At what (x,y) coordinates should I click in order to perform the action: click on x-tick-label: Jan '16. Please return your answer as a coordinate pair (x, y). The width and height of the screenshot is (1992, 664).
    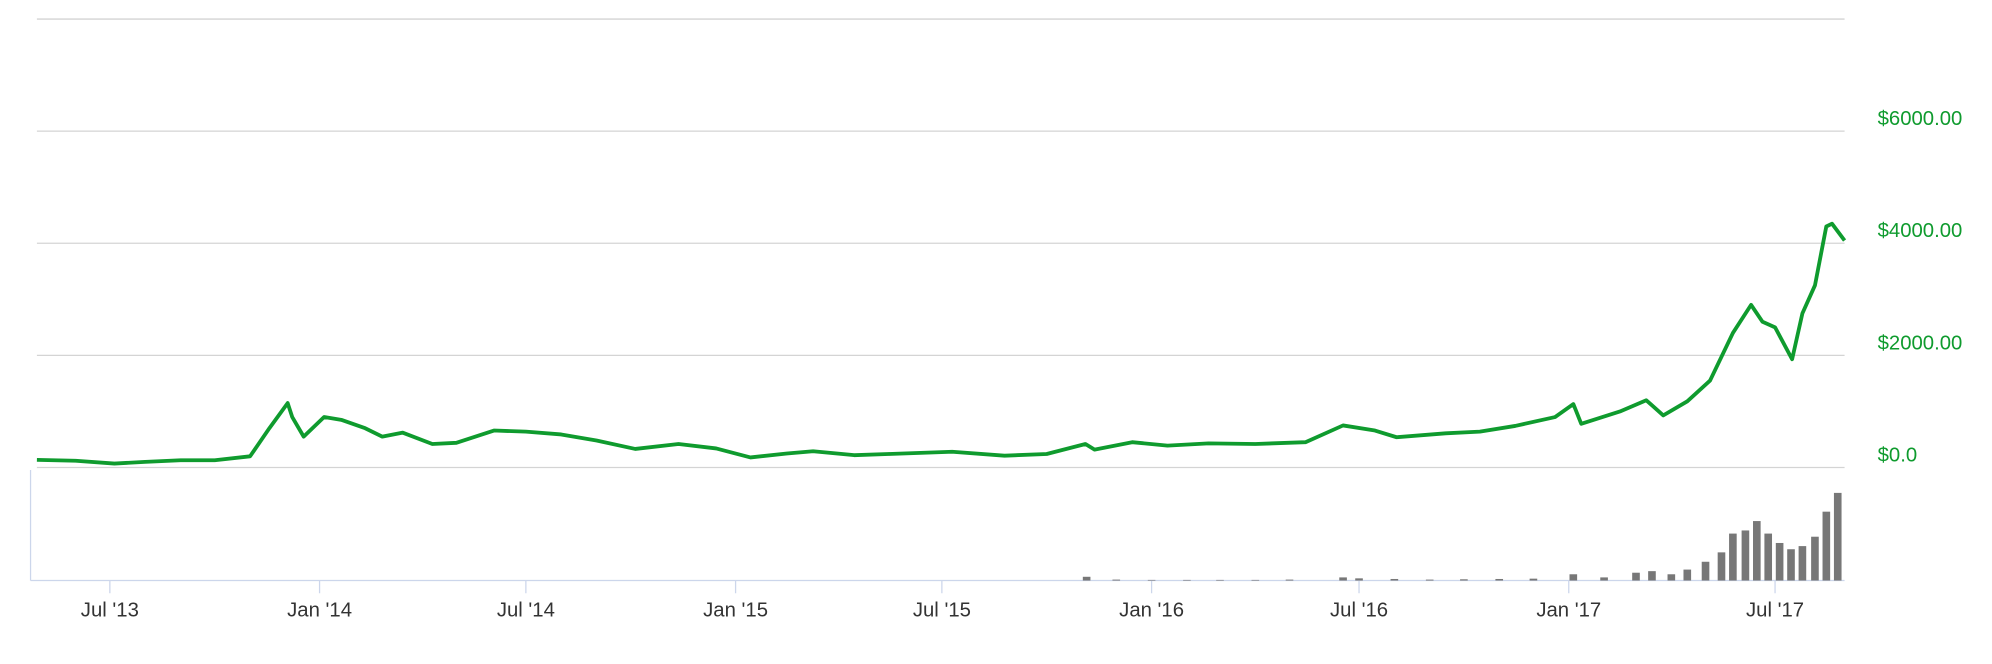
    Looking at the image, I should click on (1151, 610).